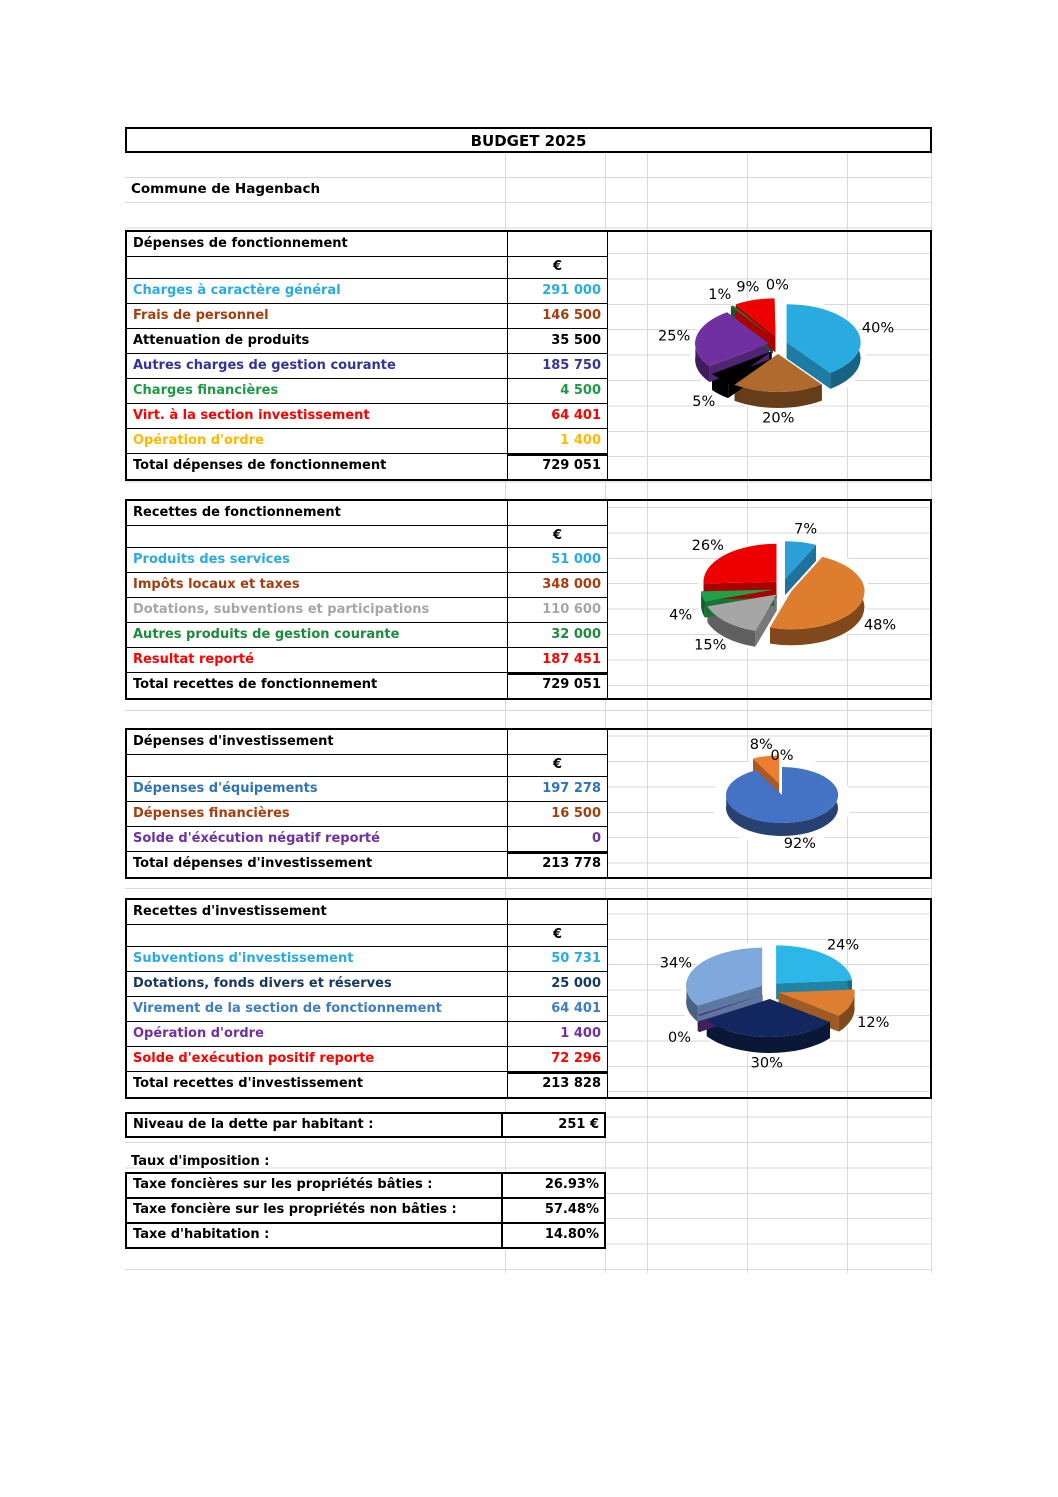  I want to click on pie-percent-label: 1%, so click(719, 295).